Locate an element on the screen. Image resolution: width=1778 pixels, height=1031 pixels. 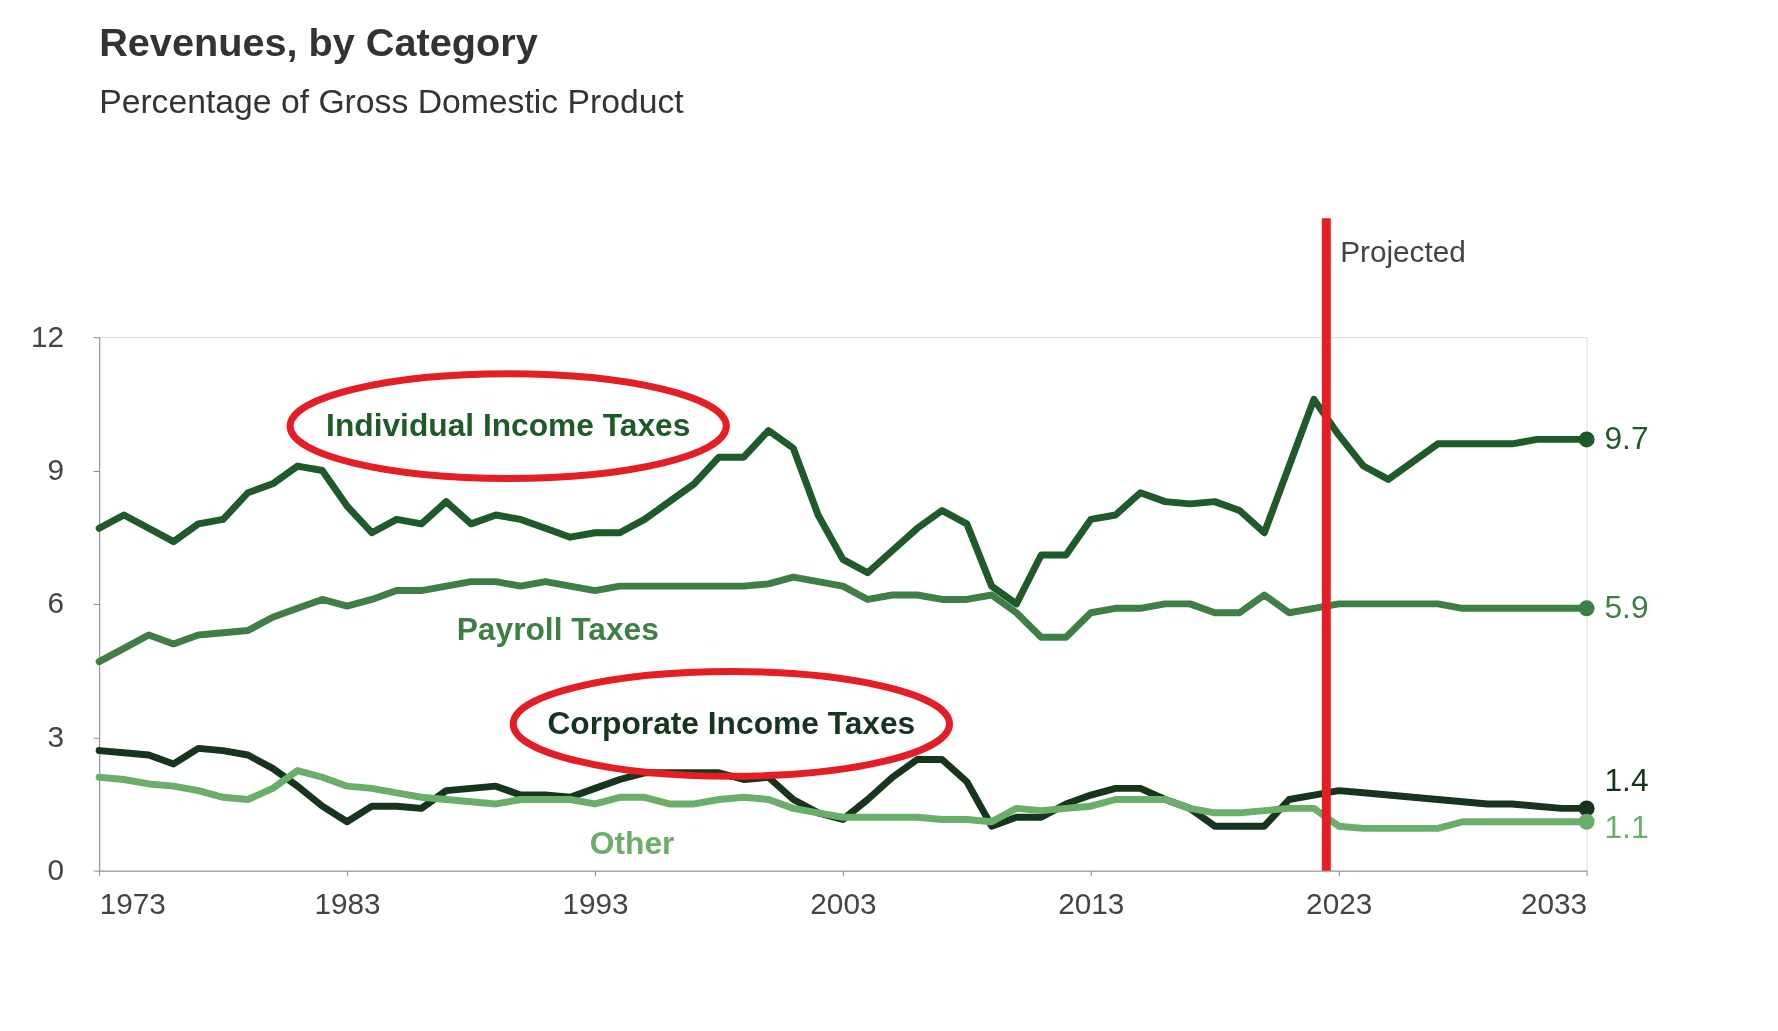
series-label: Payroll Taxes is located at coordinates (557, 629).